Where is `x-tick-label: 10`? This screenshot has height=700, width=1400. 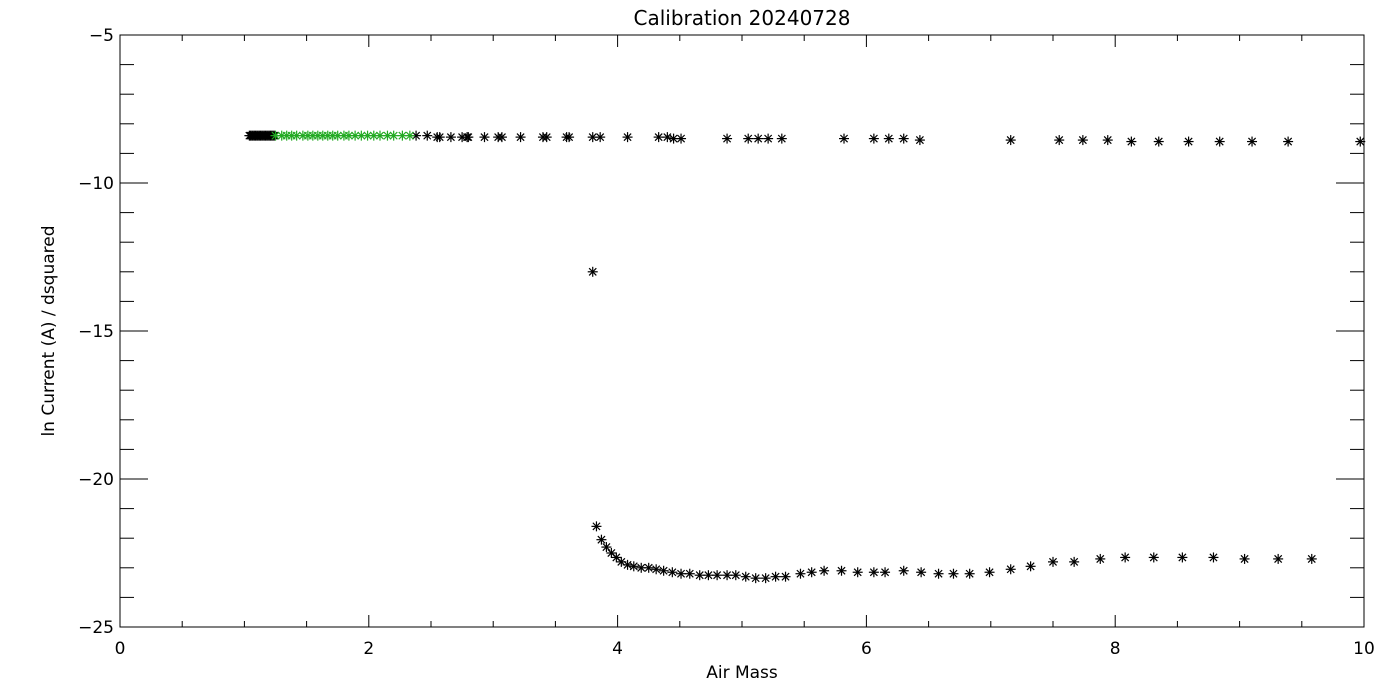 x-tick-label: 10 is located at coordinates (1364, 649).